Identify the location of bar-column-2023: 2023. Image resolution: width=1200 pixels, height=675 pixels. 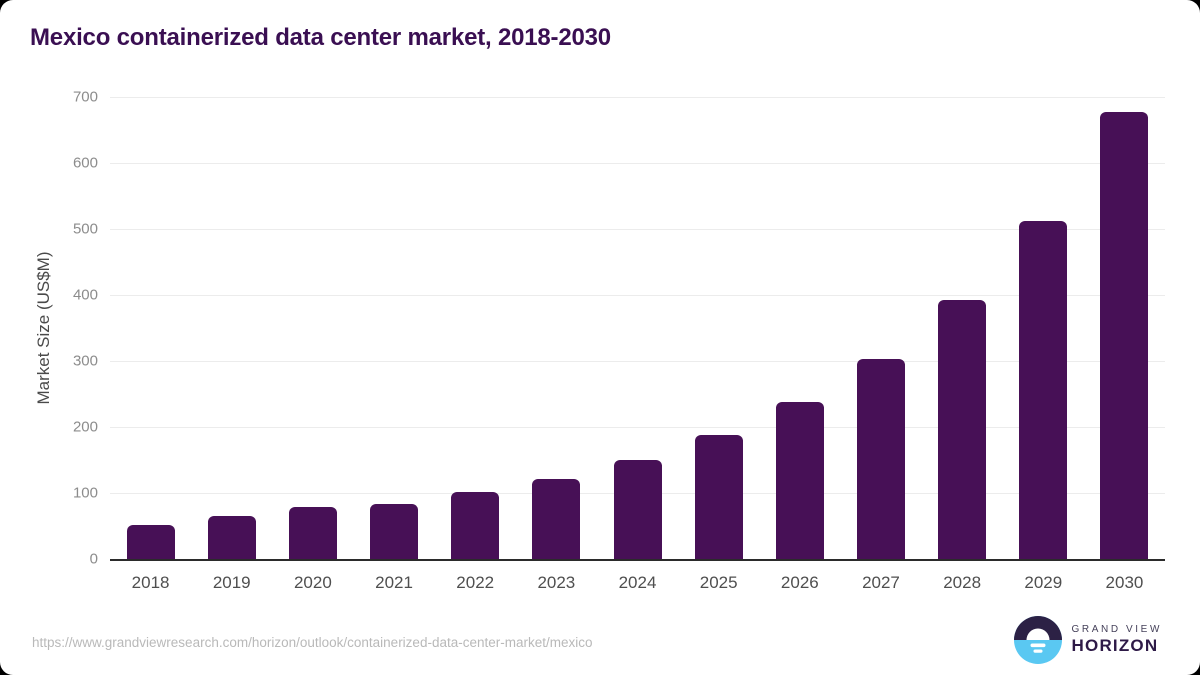
(556, 344).